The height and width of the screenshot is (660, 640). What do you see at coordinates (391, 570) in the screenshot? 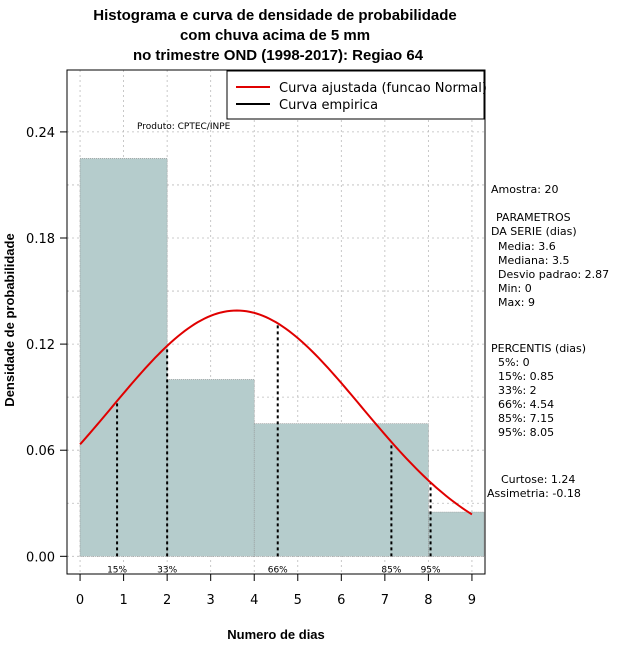
I see `percentile-label-3: 85%` at bounding box center [391, 570].